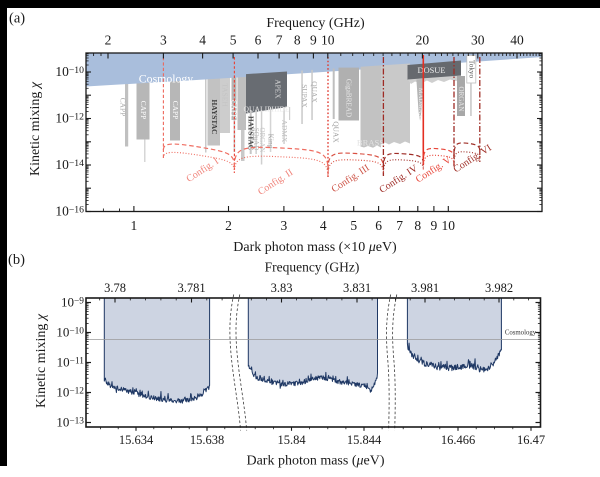 This screenshot has width=600, height=477. I want to click on svg-text: 15.84, so click(291, 440).